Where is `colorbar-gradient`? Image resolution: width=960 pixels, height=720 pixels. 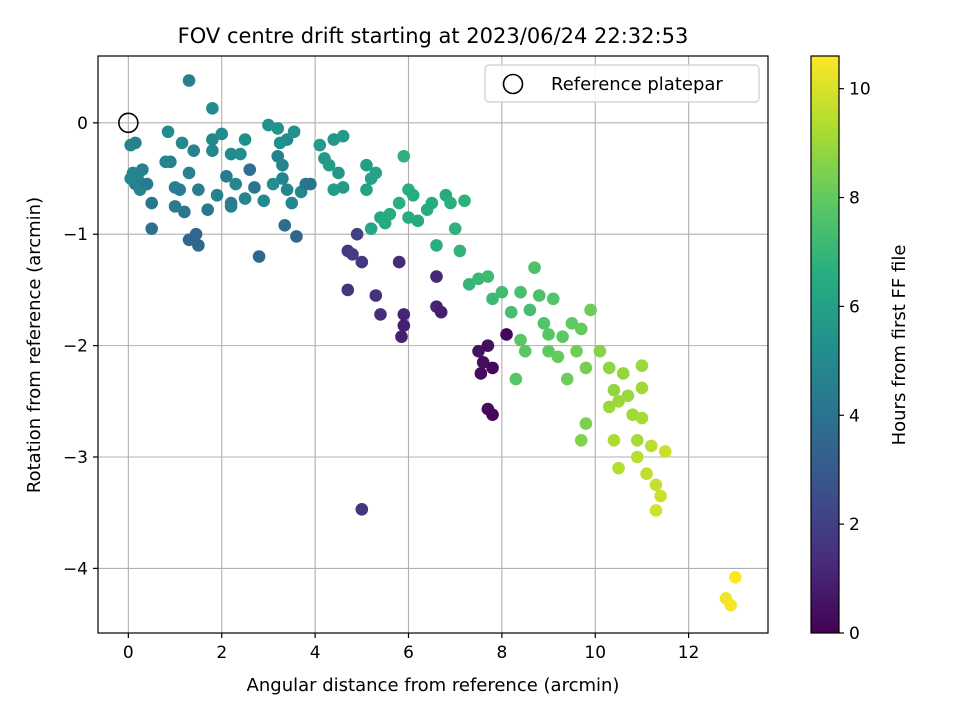 colorbar-gradient is located at coordinates (825, 344).